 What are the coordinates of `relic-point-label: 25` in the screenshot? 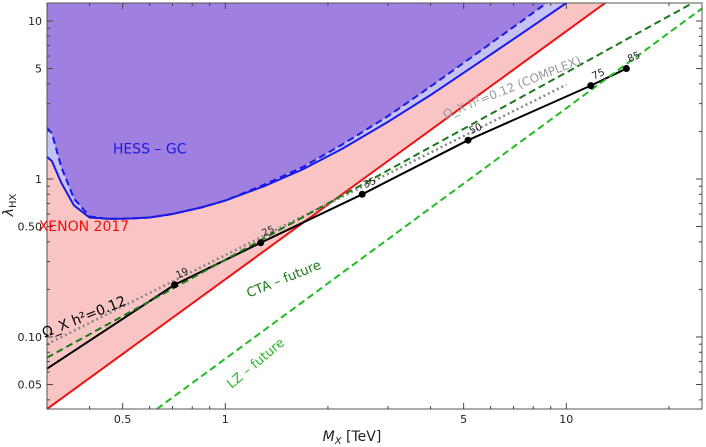 It's located at (268, 231).